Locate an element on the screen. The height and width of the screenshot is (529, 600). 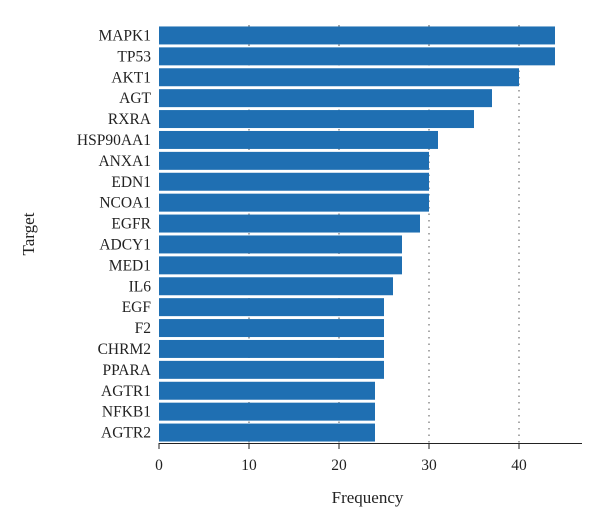
x-tick-label-20: 20 is located at coordinates (339, 465).